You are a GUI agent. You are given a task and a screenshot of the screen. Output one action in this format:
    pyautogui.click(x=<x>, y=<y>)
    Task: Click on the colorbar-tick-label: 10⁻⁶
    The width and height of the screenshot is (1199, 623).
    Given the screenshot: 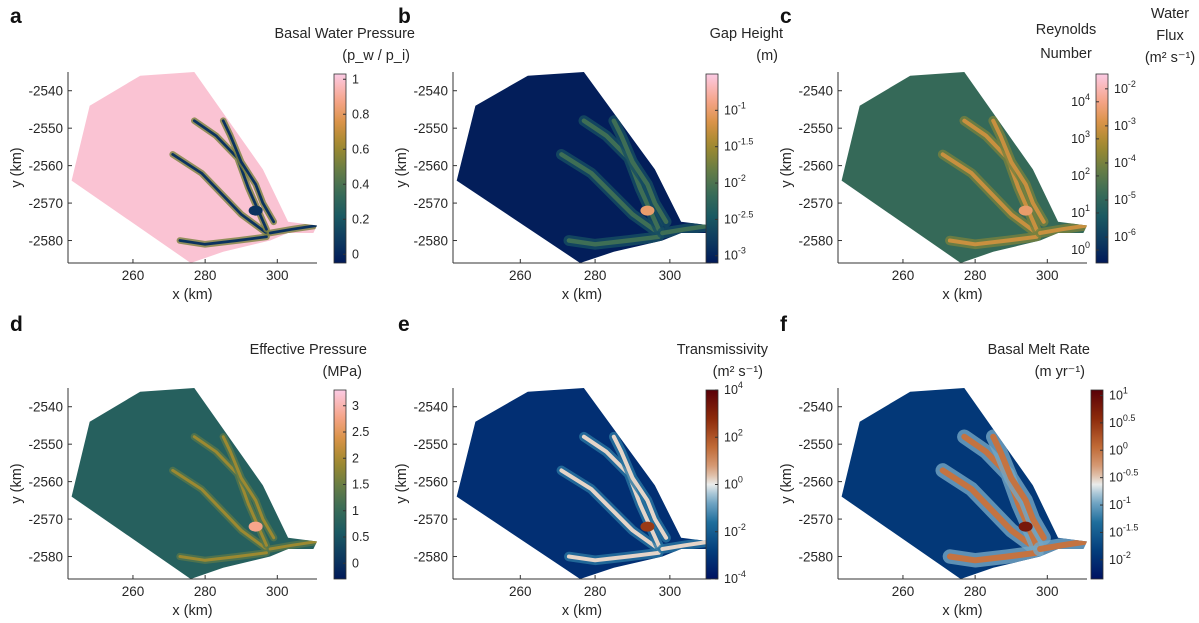 What is the action you would take?
    pyautogui.click(x=1125, y=235)
    